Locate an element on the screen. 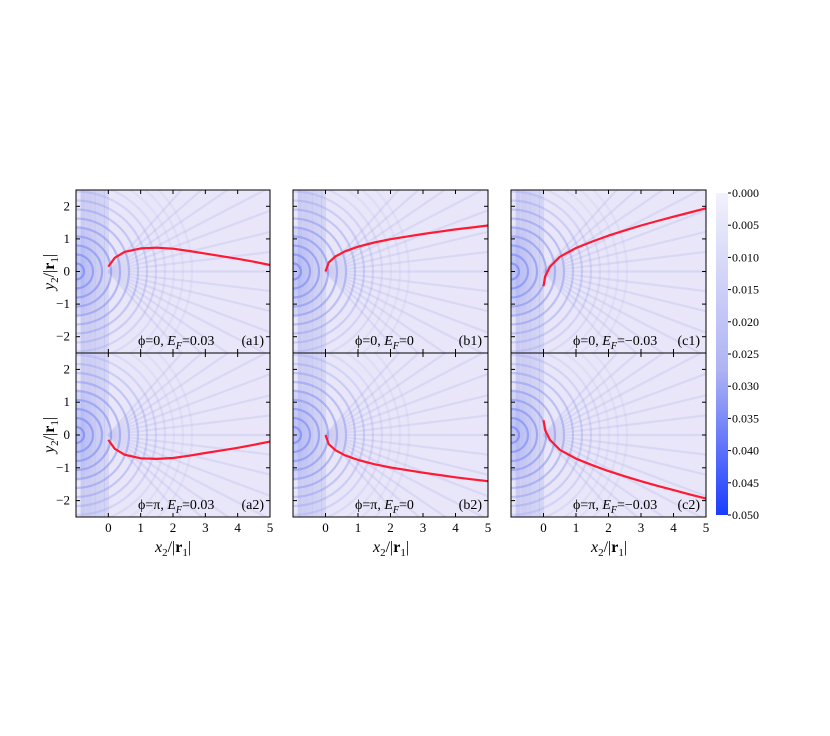 Image resolution: width=830 pixels, height=736 pixels. panel-a2: −2 −1 0 1 2 0 1 2 3 4 5 ϕ=π, EF=0.03 (a2) is located at coordinates (165, 443).